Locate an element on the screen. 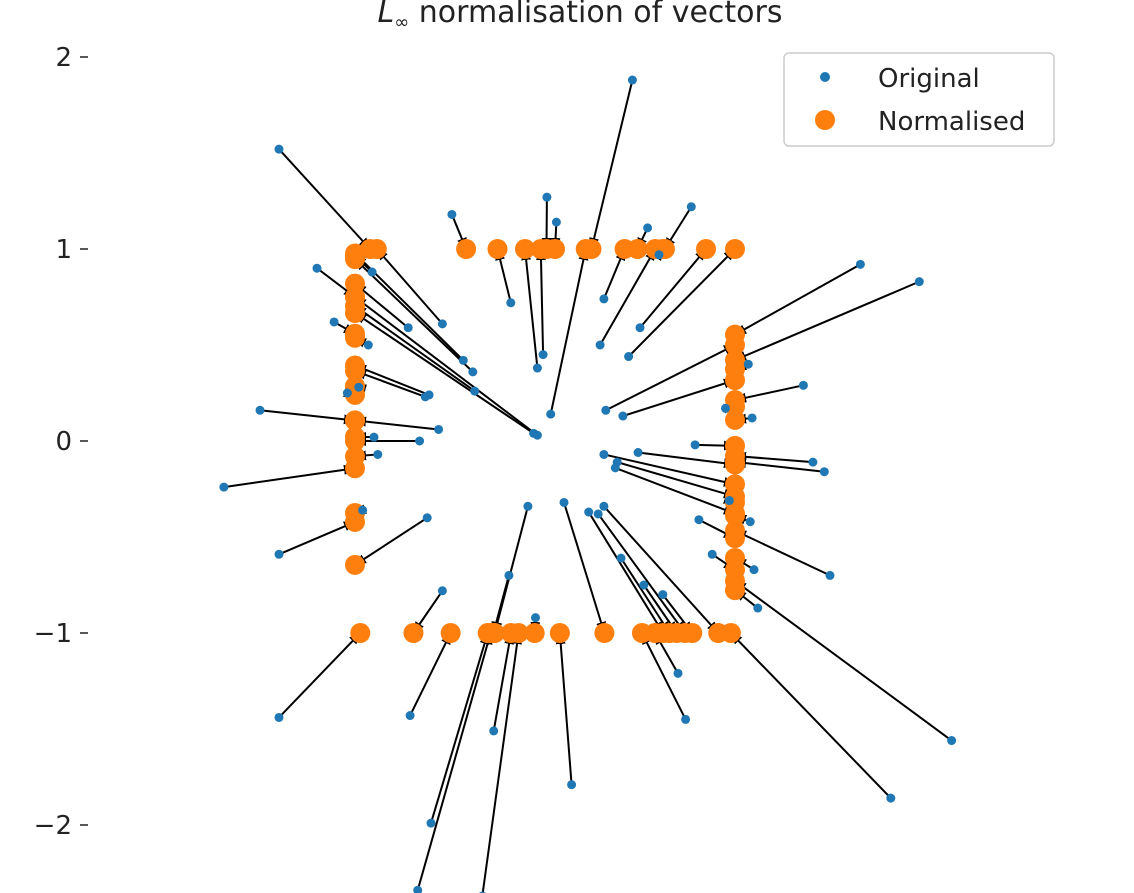 Image resolution: width=1134 pixels, height=893 pixels. y-tick-label: 1 is located at coordinates (63, 250).